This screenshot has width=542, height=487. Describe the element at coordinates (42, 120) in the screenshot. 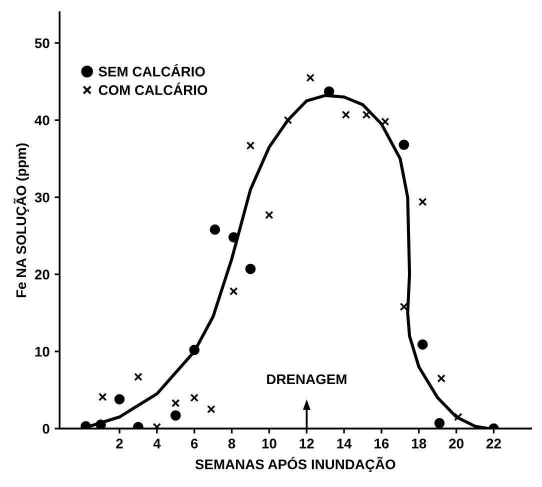

I see `y-tick-label: 40` at that location.